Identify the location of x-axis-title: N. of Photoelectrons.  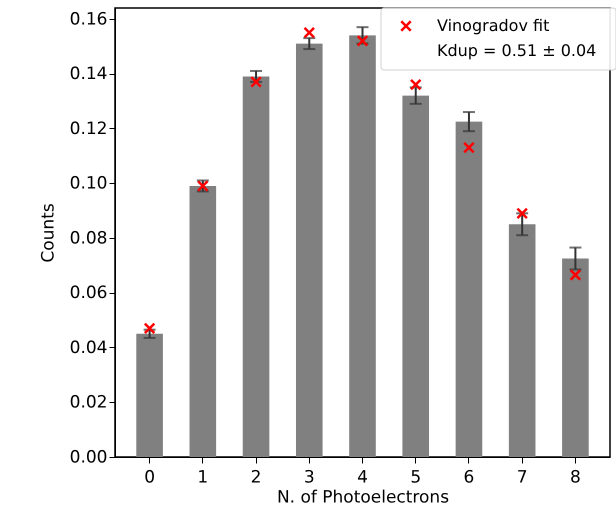
(363, 498).